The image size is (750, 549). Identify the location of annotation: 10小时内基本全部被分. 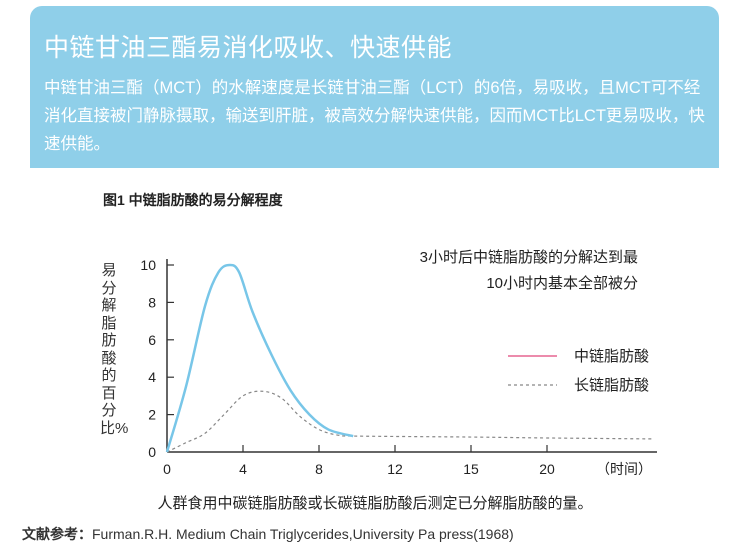
(562, 283).